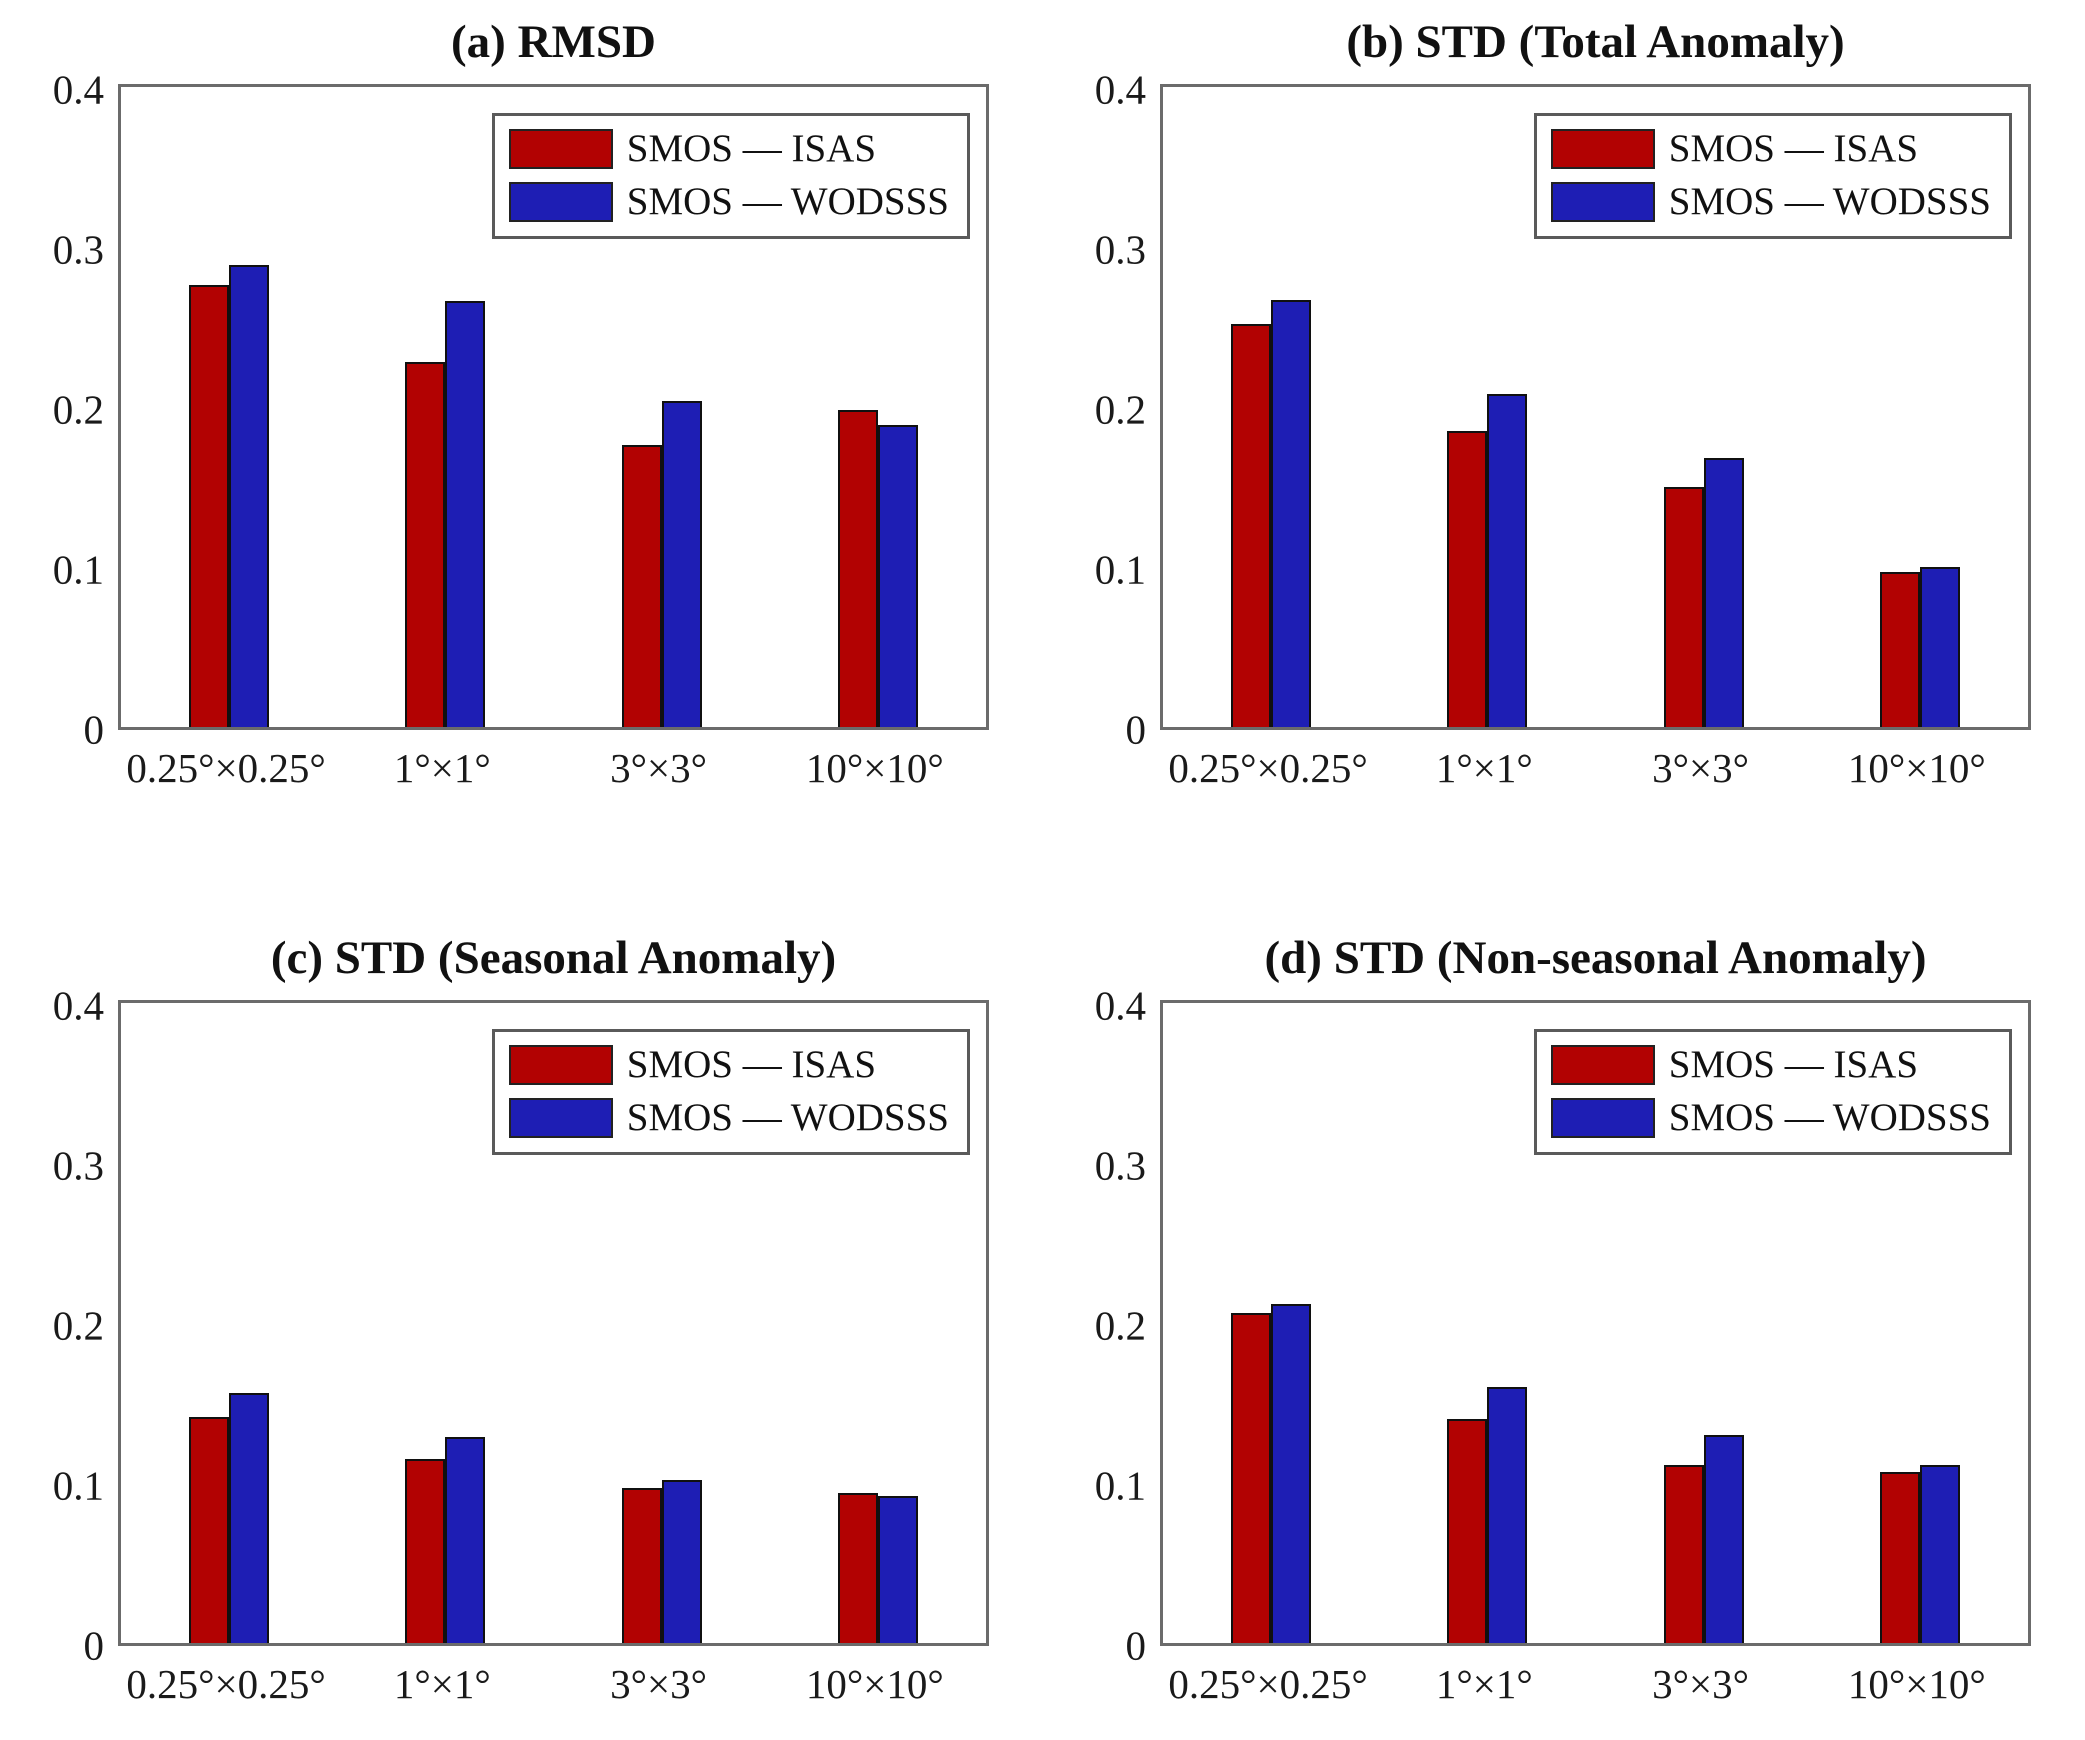 The image size is (2085, 1740). What do you see at coordinates (1595, 958) in the screenshot?
I see `panel-title: (d) STD (Non-seasonal Anomaly)` at bounding box center [1595, 958].